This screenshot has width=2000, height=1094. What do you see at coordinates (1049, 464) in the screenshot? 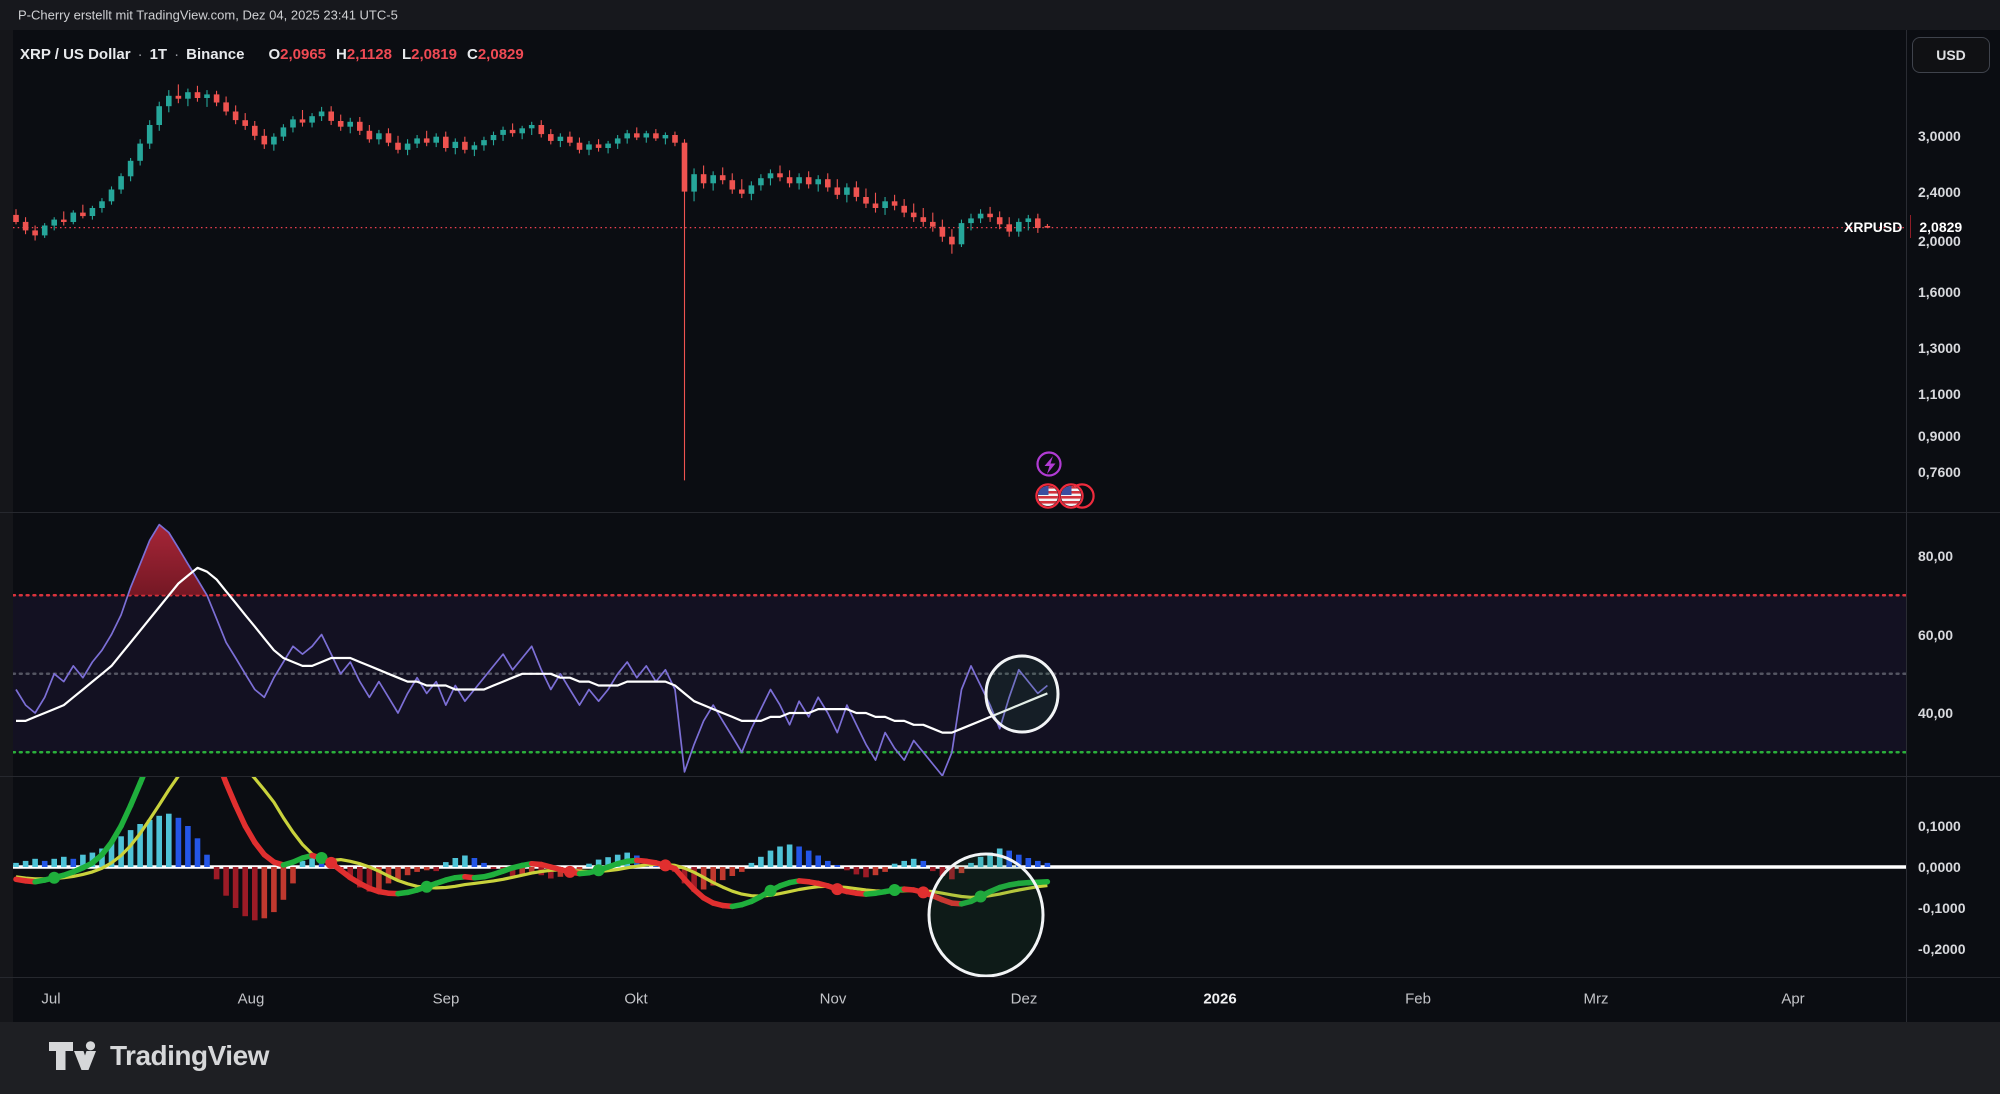
I see `flash-event-icon` at bounding box center [1049, 464].